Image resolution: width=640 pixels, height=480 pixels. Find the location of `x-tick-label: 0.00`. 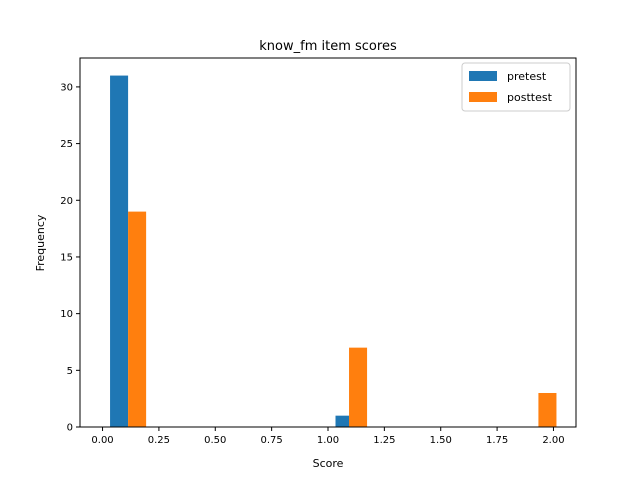

x-tick-label: 0.00 is located at coordinates (102, 440).